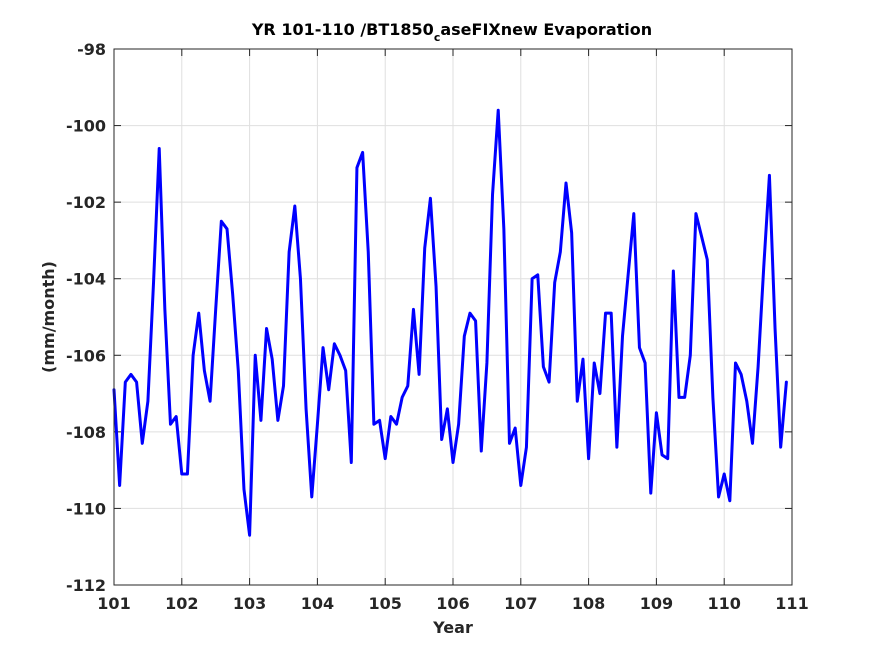 The image size is (875, 656). I want to click on x-tick-label: 105, so click(384, 603).